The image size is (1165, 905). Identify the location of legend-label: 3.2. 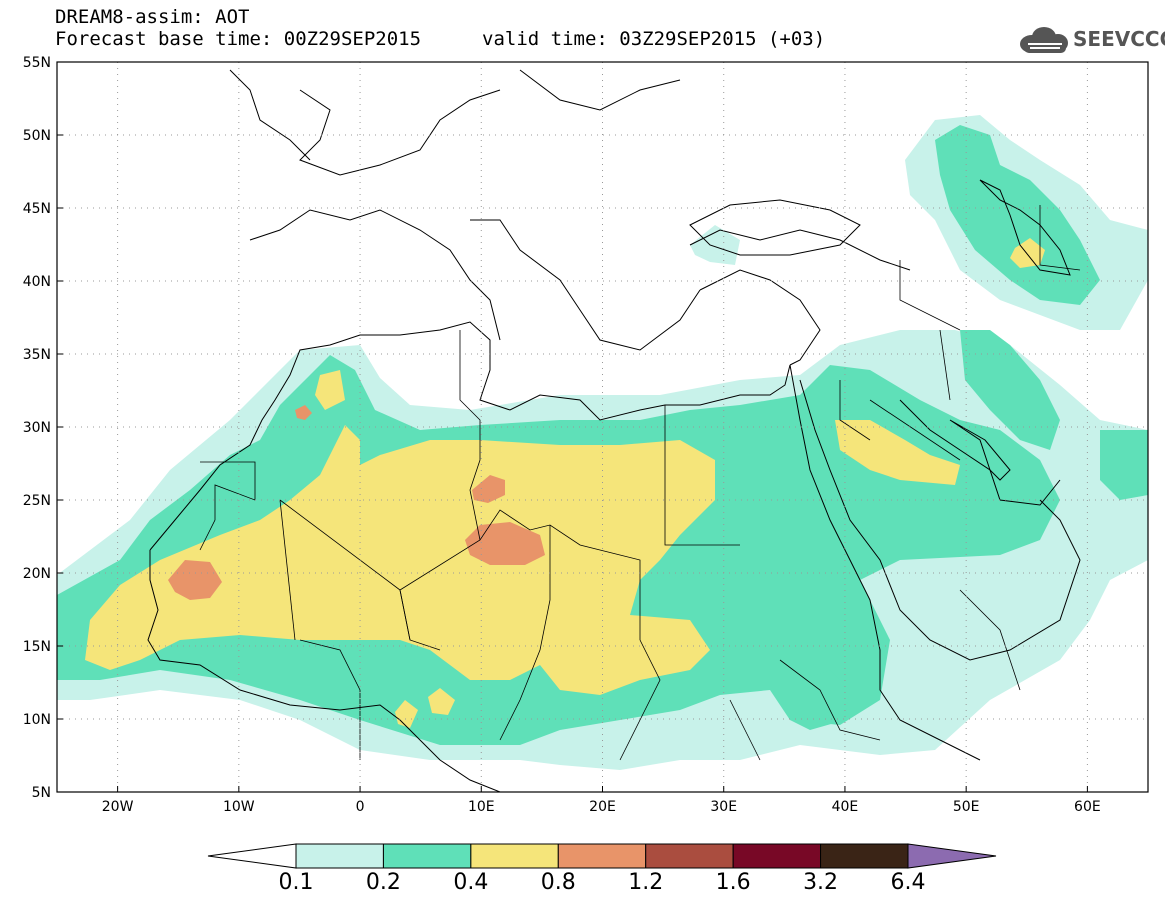
(820, 882).